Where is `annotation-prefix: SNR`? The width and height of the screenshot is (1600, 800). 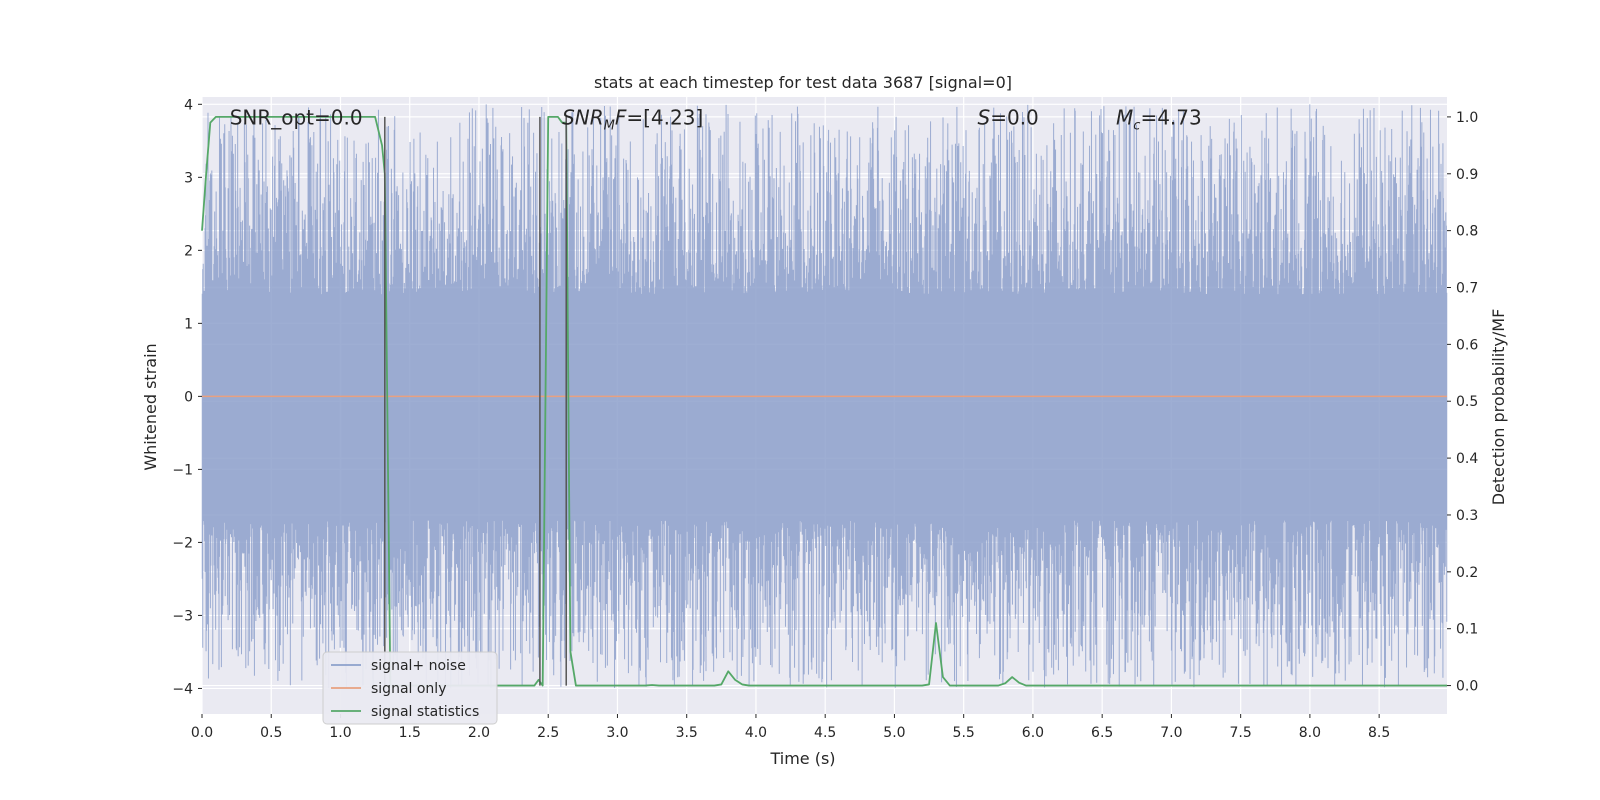 annotation-prefix: SNR is located at coordinates (583, 117).